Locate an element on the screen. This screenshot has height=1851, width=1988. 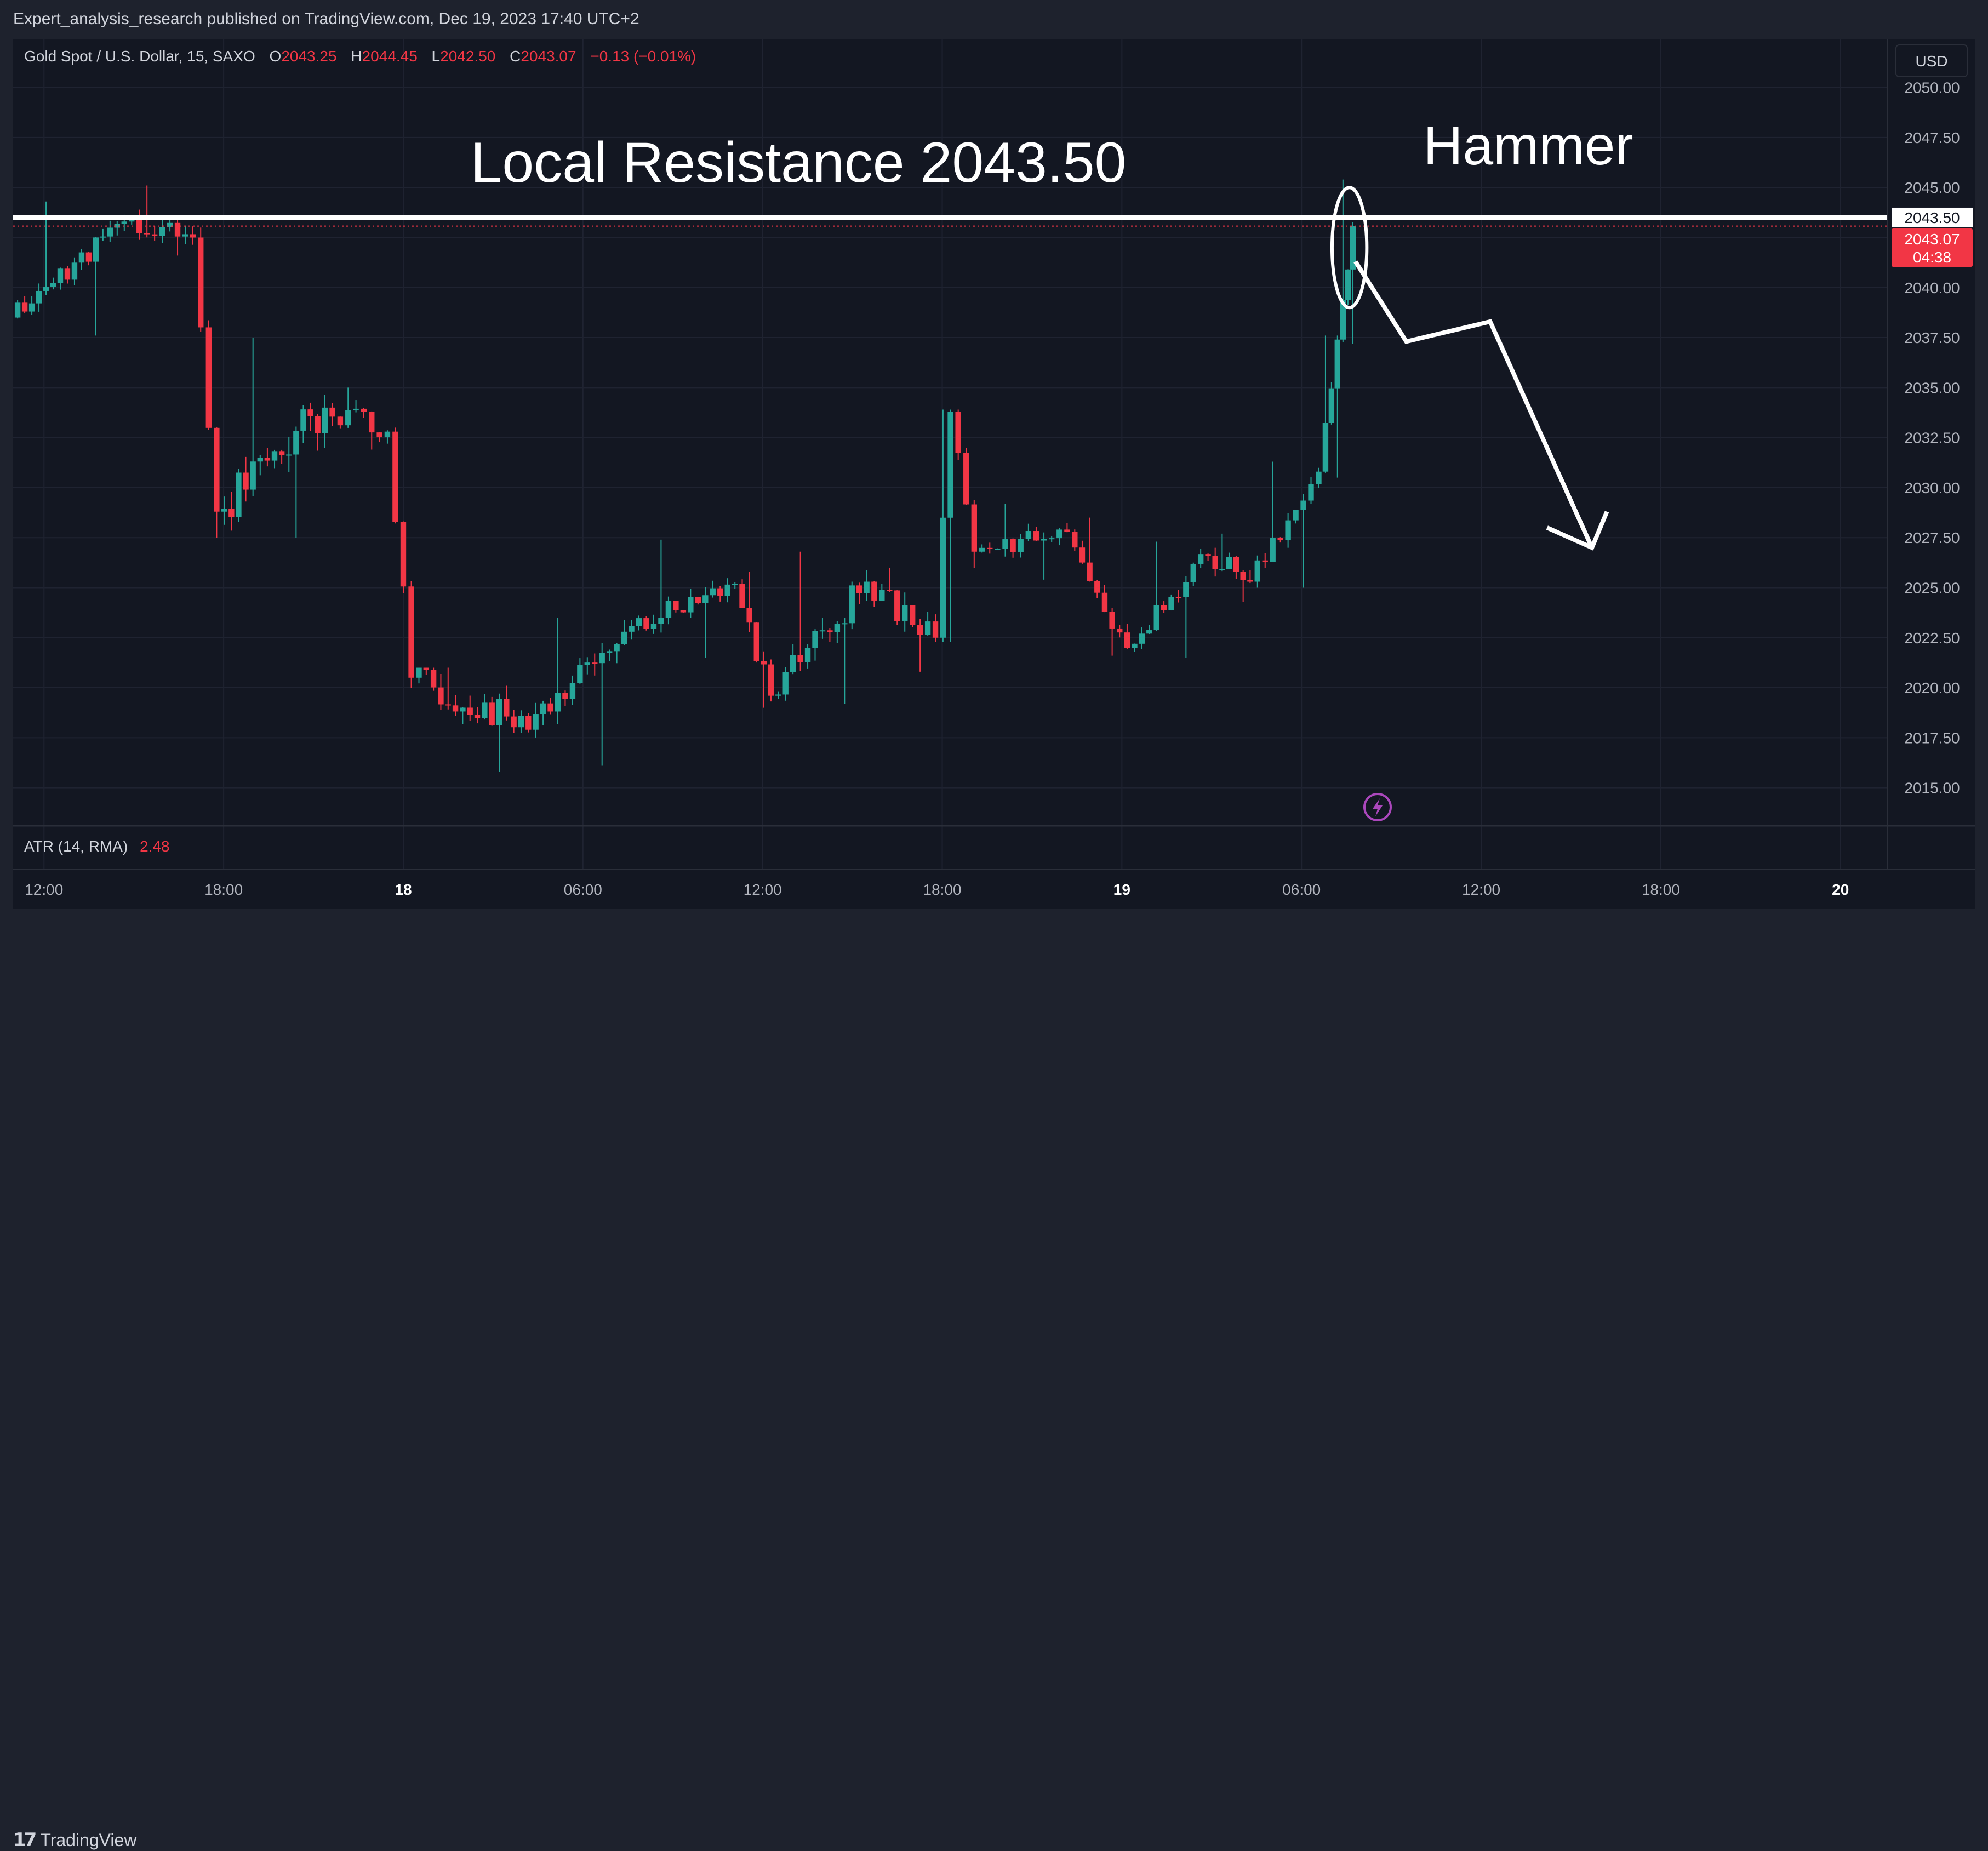
svg-text: 2043.07 is located at coordinates (1932, 240).